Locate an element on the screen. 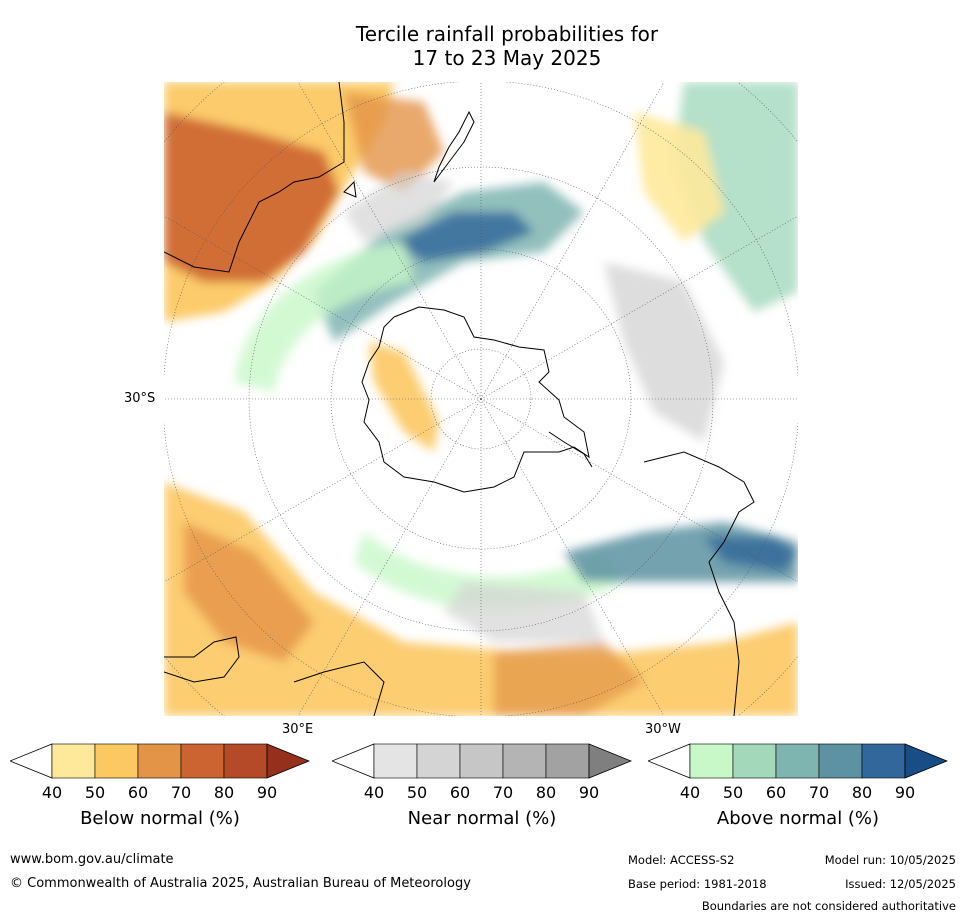 This screenshot has height=919, width=965. coastline-australia is located at coordinates (254, 177).